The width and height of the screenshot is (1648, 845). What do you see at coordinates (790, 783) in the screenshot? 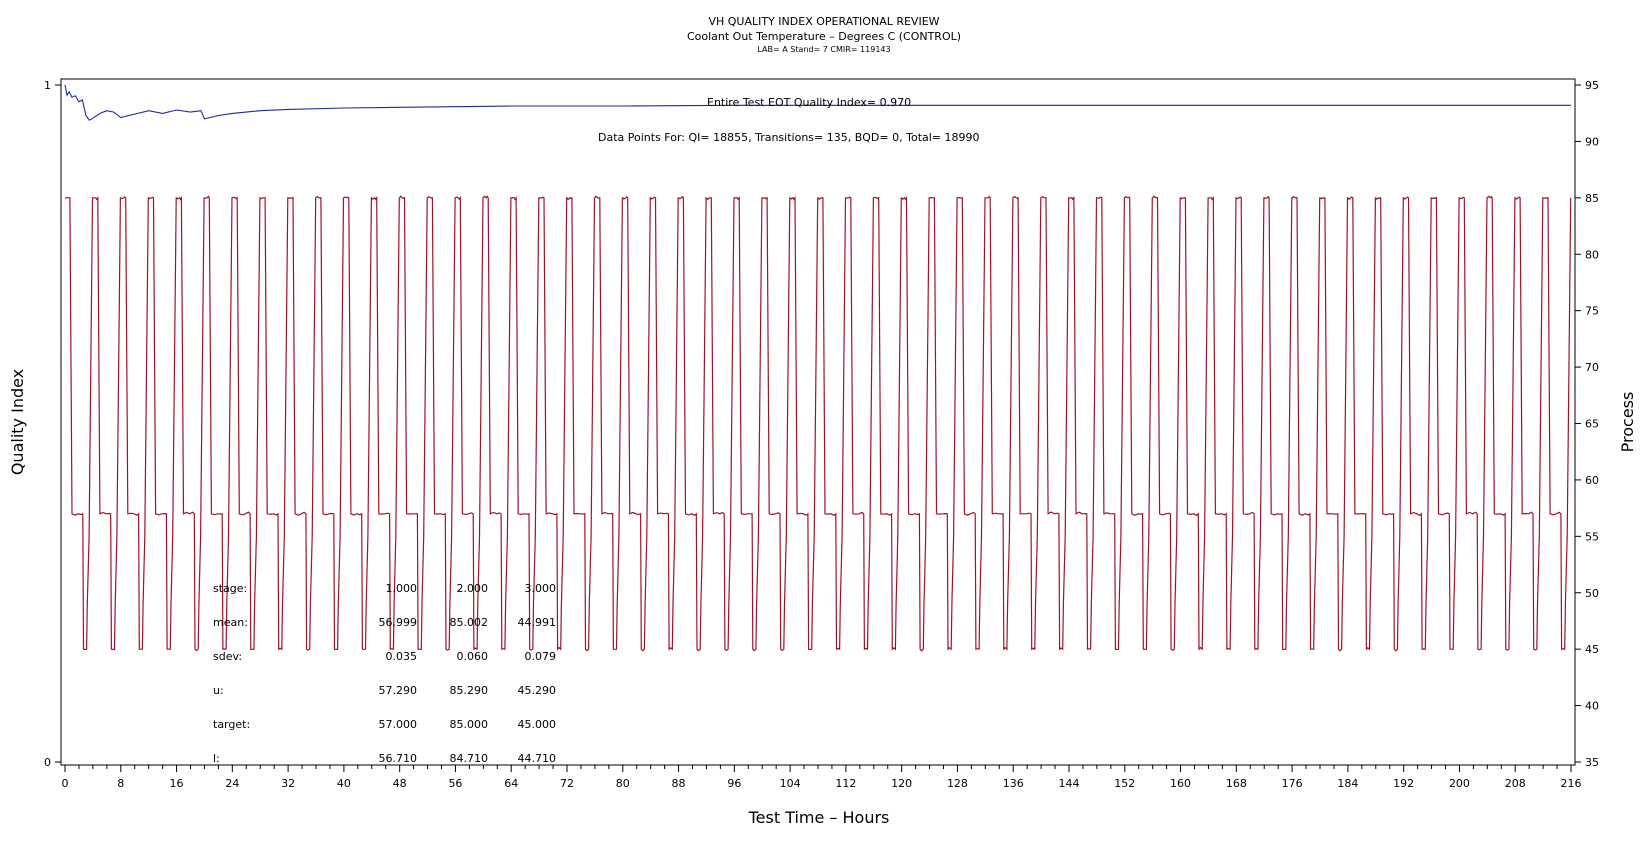
I see `x-tick-label: 104` at bounding box center [790, 783].